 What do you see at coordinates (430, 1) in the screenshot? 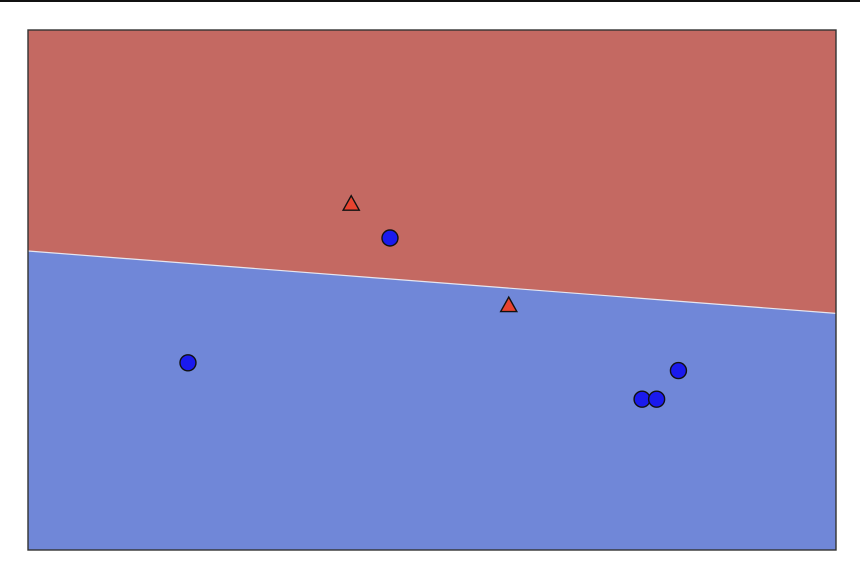
I see `top-border` at bounding box center [430, 1].